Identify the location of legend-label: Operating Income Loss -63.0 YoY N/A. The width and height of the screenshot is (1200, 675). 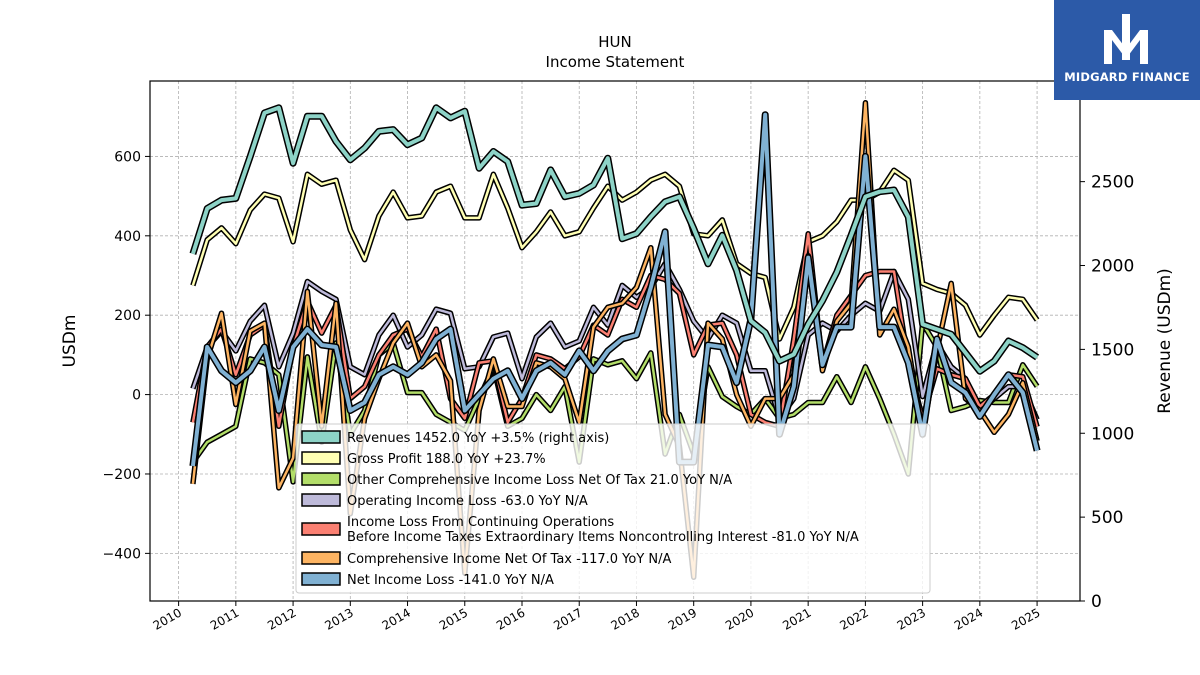
(467, 501).